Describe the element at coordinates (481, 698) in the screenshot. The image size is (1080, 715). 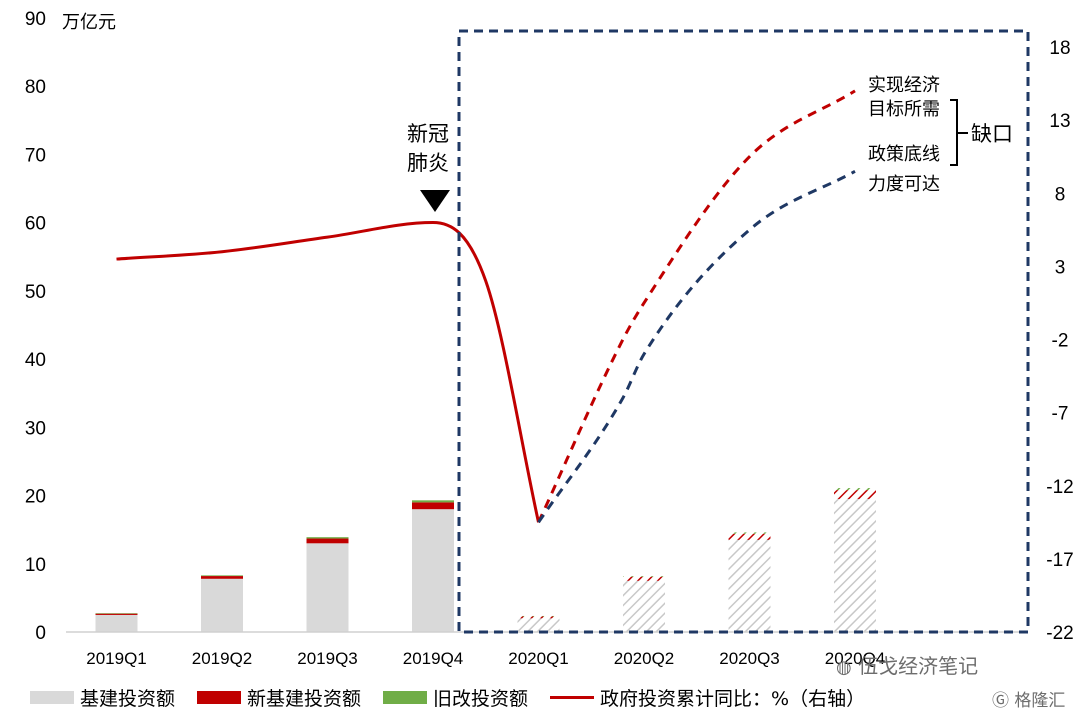
I see `legend-label-renovation: 旧改投资额` at that location.